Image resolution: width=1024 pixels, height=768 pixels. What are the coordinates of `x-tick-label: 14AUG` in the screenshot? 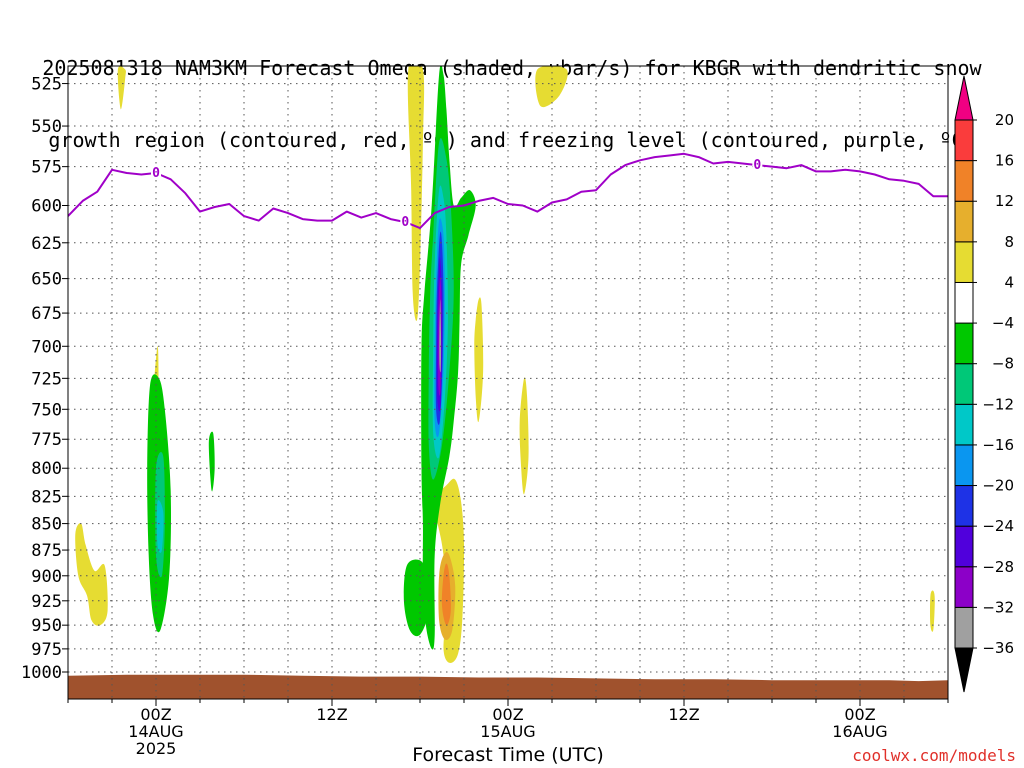 It's located at (155, 731).